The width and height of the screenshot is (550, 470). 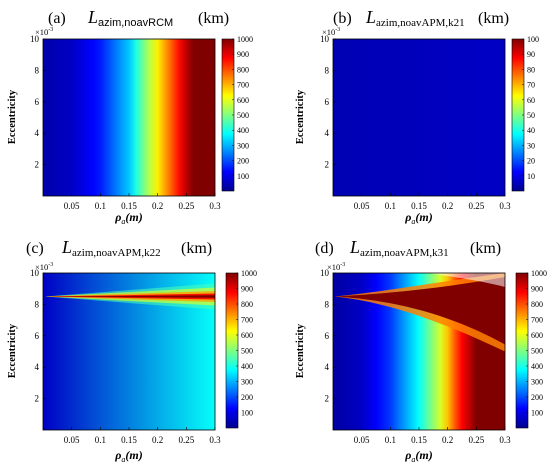 I want to click on colorbar-tick-label-c: 700, so click(x=247, y=320).